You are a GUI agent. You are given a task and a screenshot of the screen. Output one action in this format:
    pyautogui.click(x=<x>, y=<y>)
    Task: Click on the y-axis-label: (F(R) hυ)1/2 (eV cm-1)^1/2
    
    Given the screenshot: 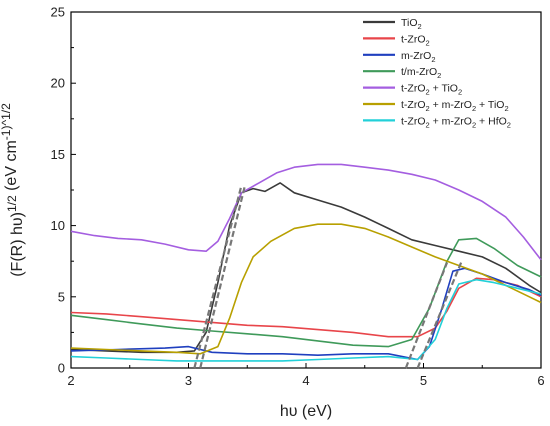 What is the action you would take?
    pyautogui.click(x=13, y=190)
    